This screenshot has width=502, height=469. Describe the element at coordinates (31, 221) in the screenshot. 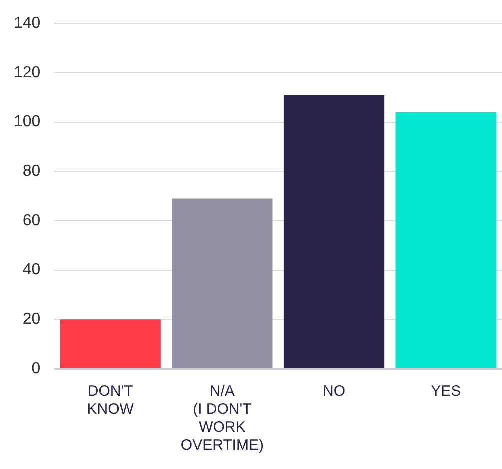

I see `y-tick-label: 60` at that location.